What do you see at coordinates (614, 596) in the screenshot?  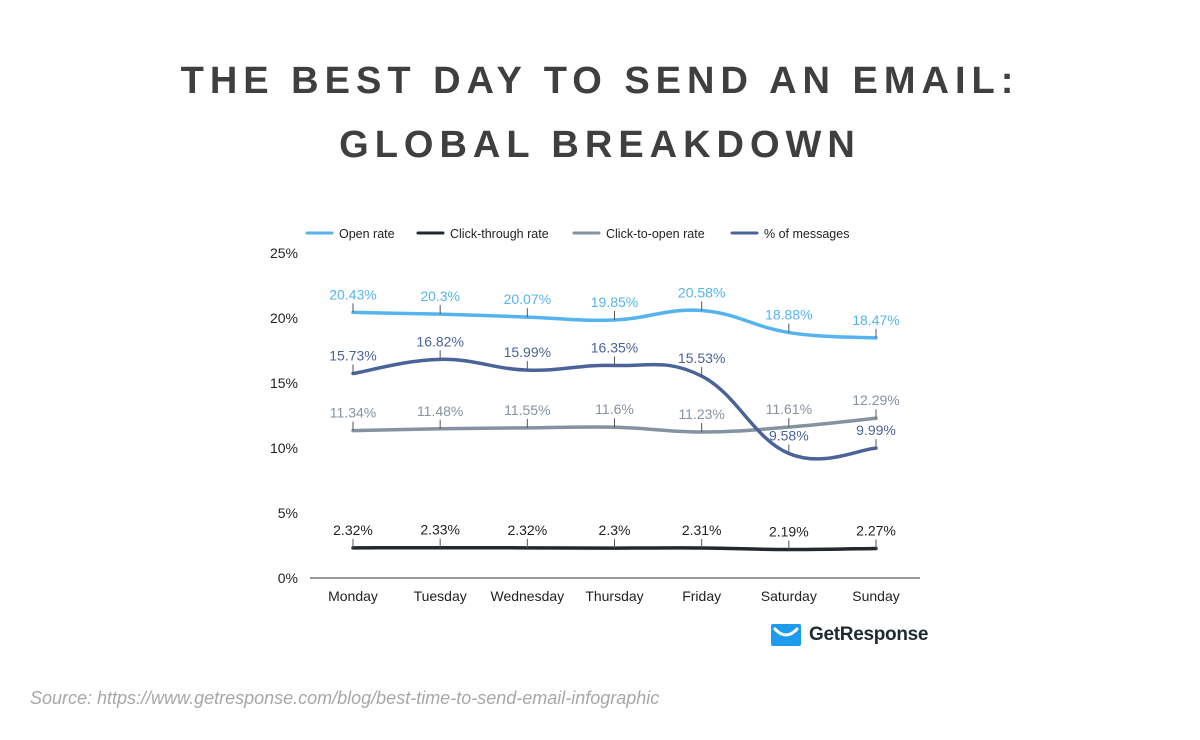 I see `x-tick-label: Thursday` at bounding box center [614, 596].